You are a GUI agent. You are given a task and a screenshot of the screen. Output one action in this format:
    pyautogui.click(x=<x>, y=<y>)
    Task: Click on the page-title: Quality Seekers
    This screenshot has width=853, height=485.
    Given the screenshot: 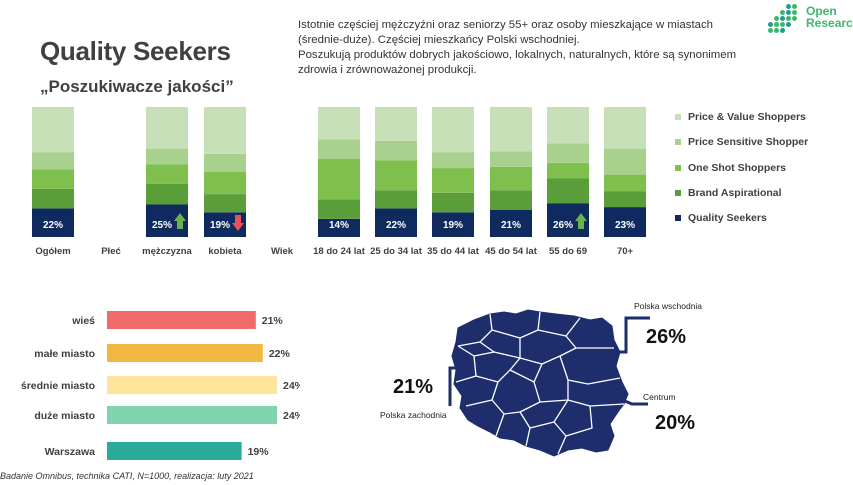 What is the action you would take?
    pyautogui.click(x=135, y=51)
    